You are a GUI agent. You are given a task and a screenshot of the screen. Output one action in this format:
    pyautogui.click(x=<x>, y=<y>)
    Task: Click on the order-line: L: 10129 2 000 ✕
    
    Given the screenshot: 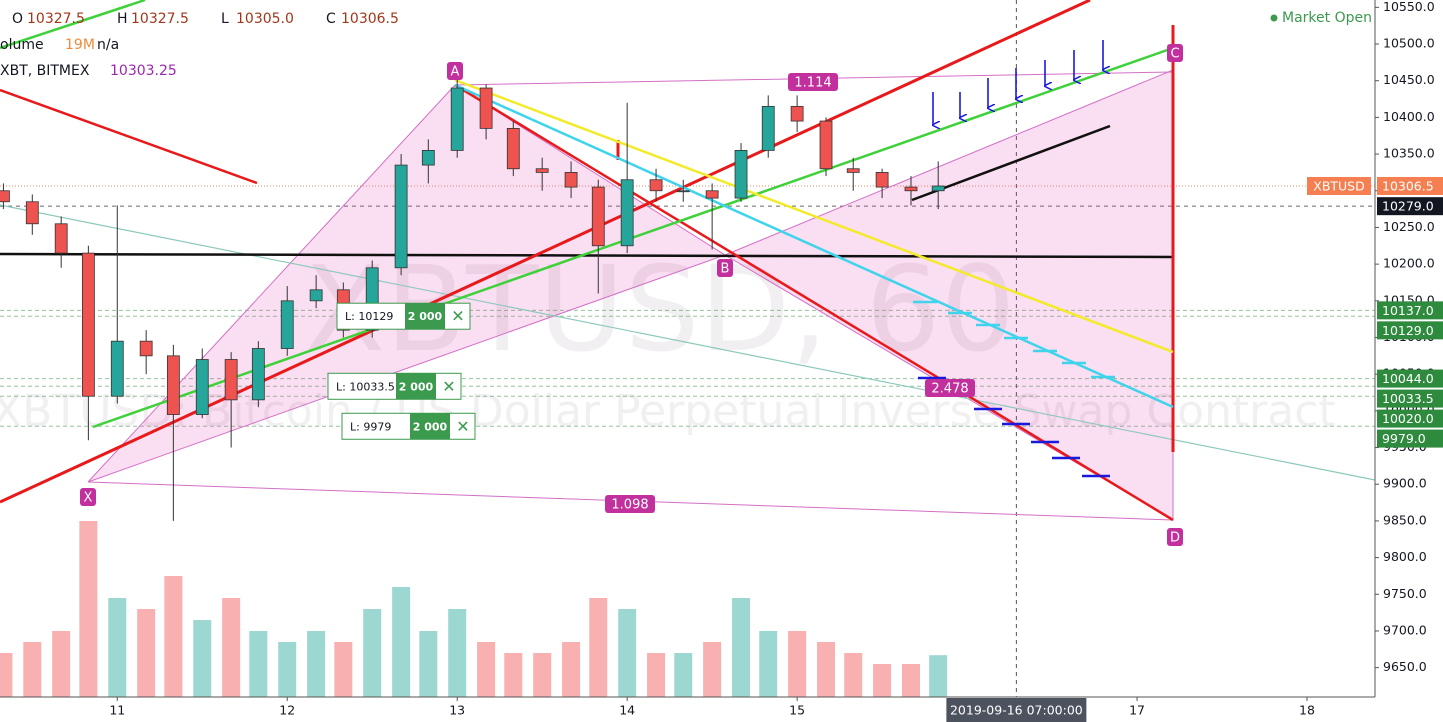 What is the action you would take?
    pyautogui.click(x=403, y=316)
    